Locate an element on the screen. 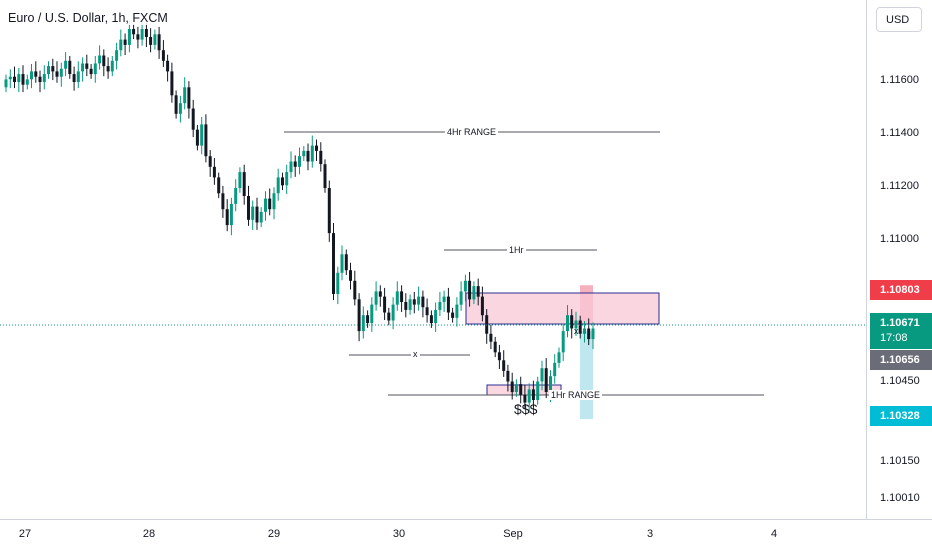 This screenshot has width=932, height=551. price-scale is located at coordinates (899, 259).